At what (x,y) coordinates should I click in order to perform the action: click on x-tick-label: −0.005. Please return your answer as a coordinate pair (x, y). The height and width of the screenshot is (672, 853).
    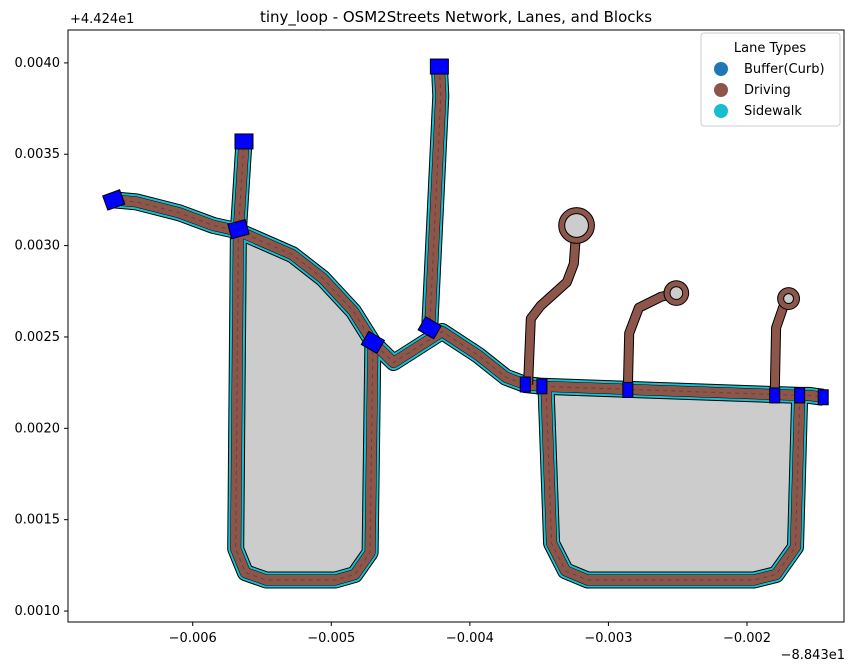
    Looking at the image, I should click on (331, 638).